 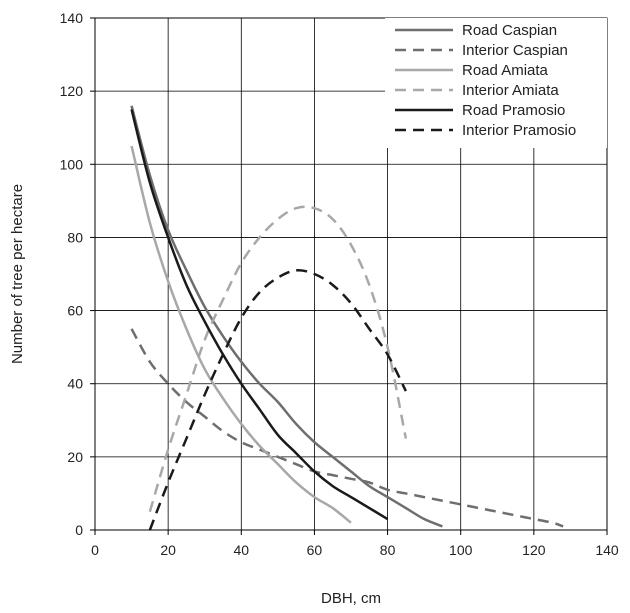 I want to click on y-tick-label: 100, so click(x=72, y=164).